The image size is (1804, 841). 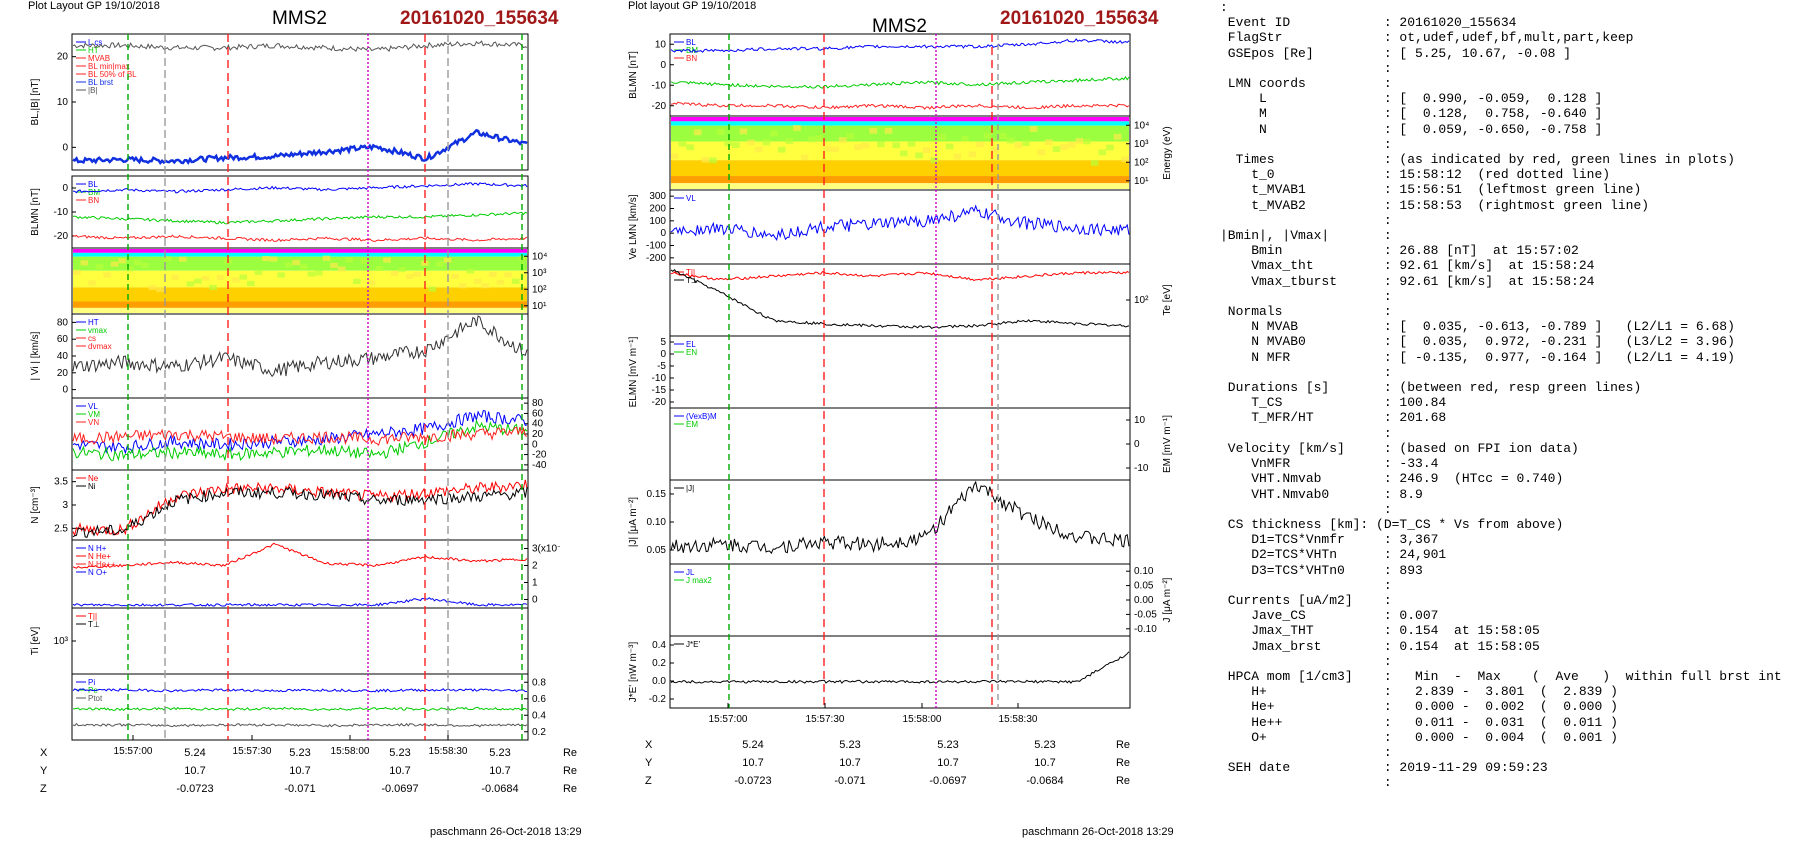 I want to click on y-tick-label: 3(x10⁻²), so click(x=546, y=549).